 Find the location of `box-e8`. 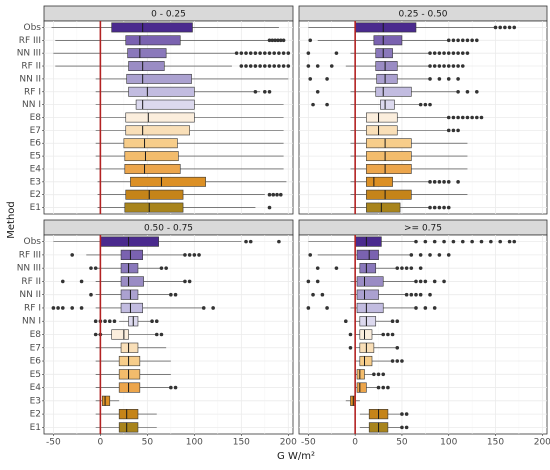

box-e8 is located at coordinates (160, 117).